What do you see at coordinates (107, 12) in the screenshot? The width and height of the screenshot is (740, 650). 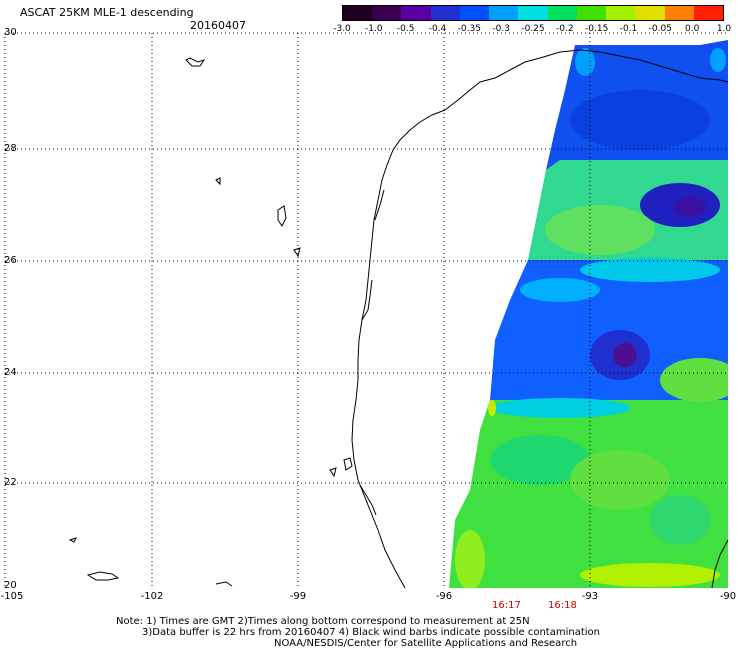 I see `map-title: ASCAT 25KM MLE-1 descending` at bounding box center [107, 12].